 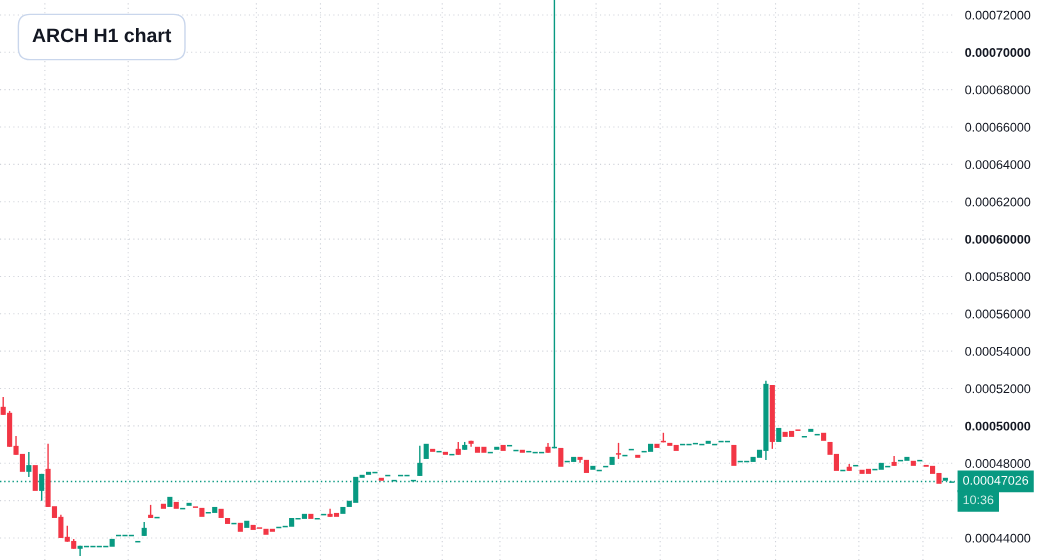 I want to click on y-tick-label: 0.00052000, so click(x=998, y=389).